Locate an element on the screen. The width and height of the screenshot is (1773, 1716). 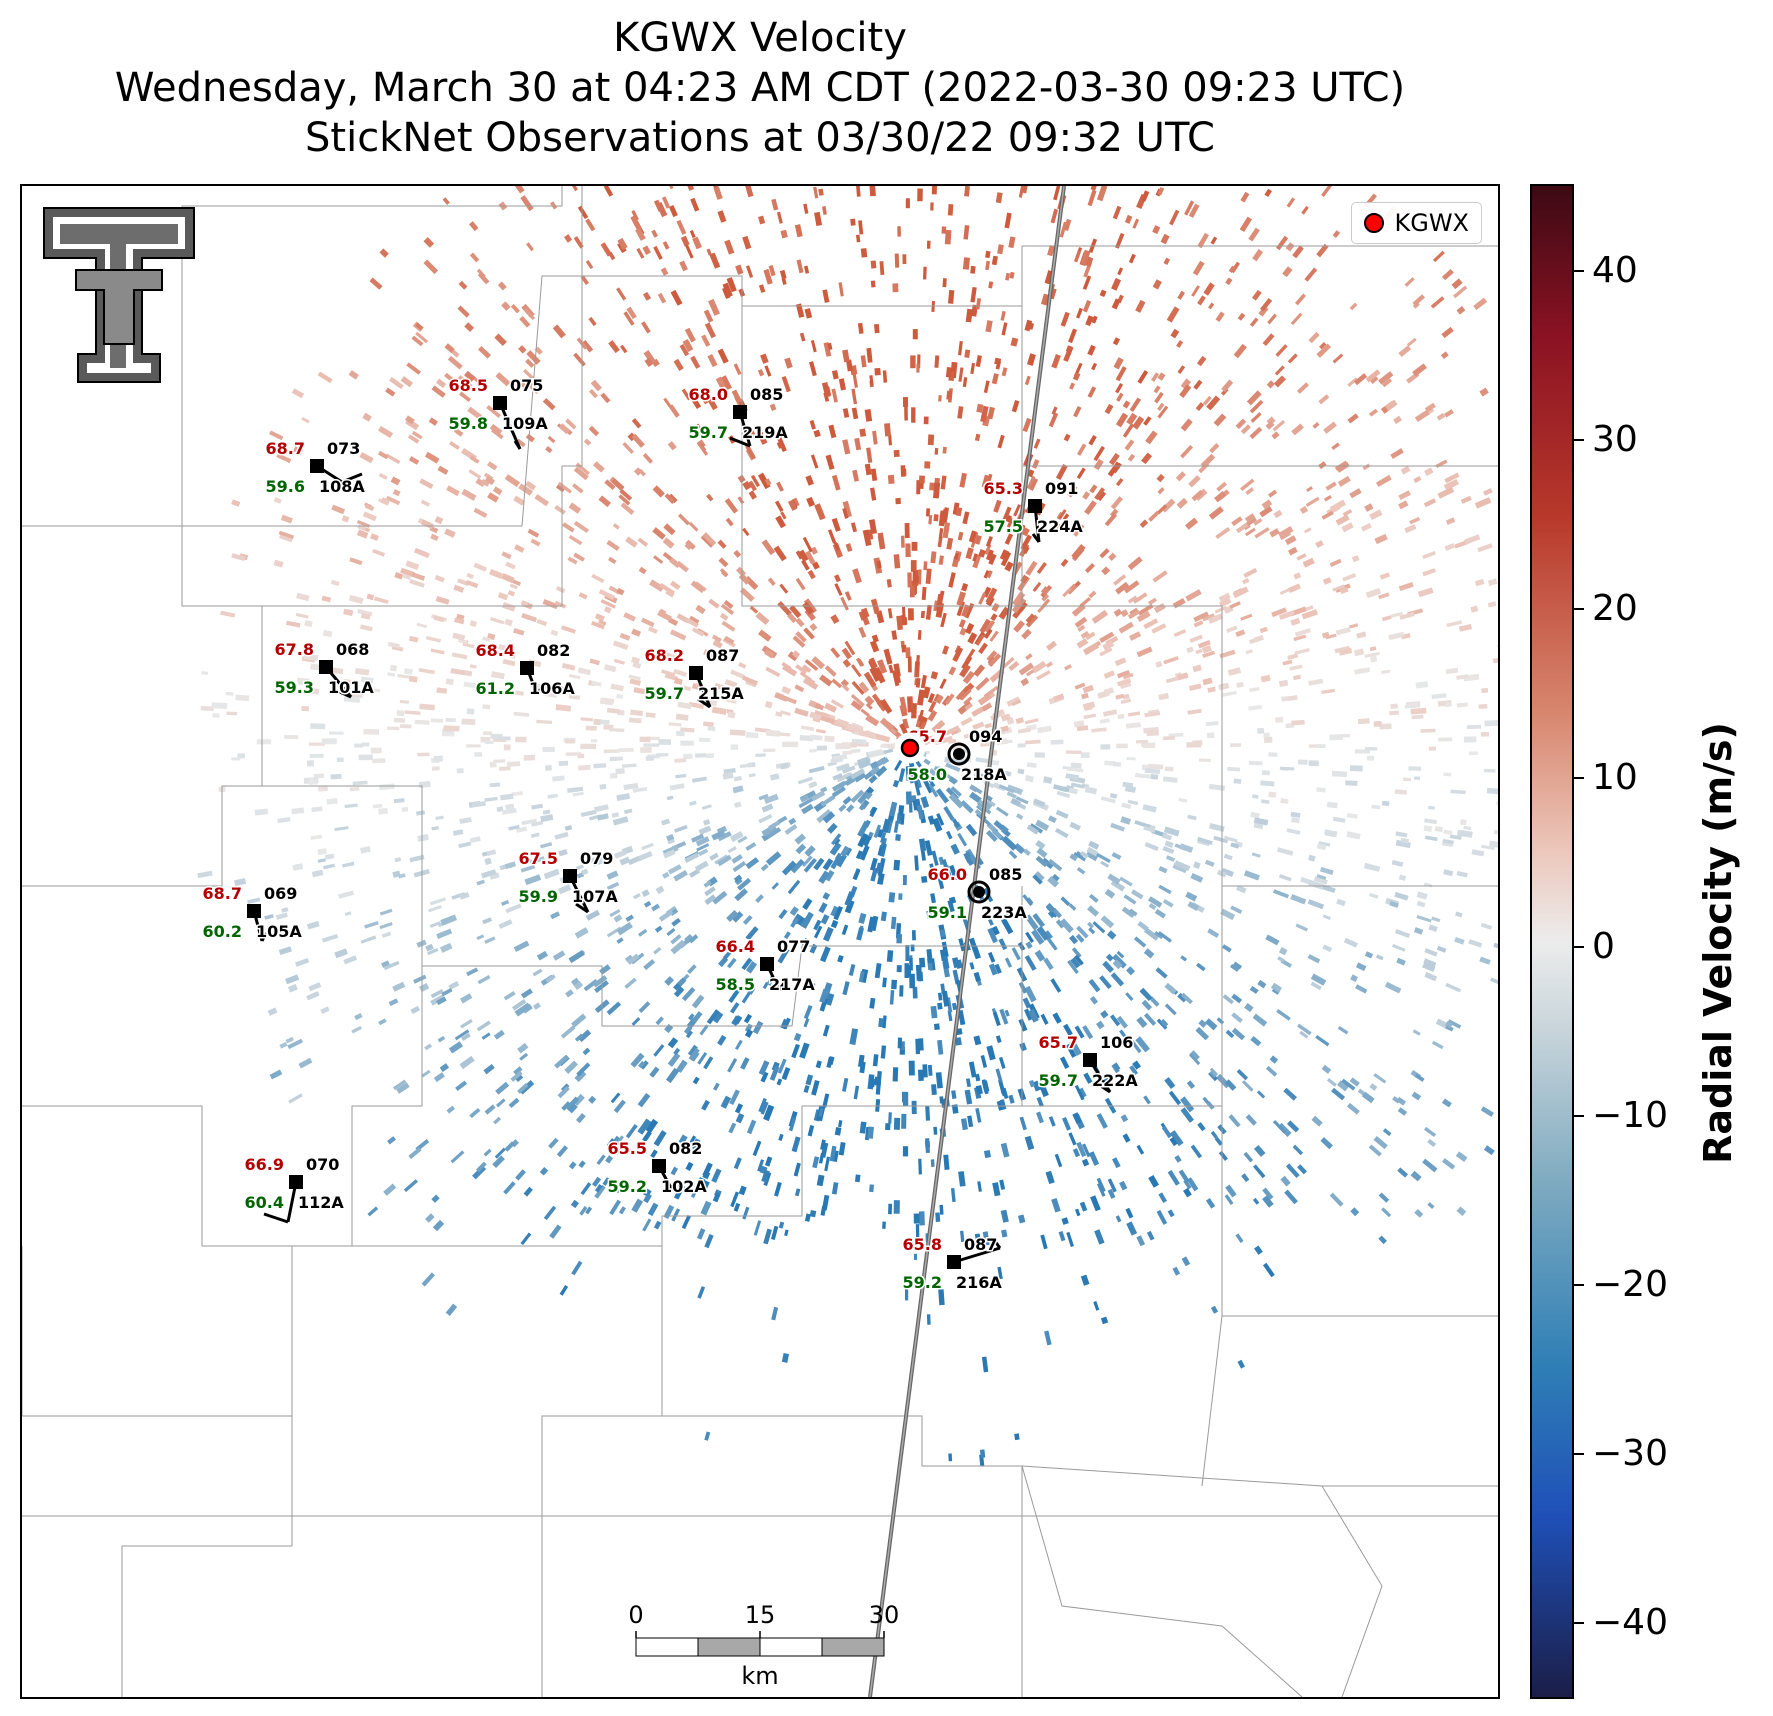
station-wind-direction: 069 is located at coordinates (280, 893).